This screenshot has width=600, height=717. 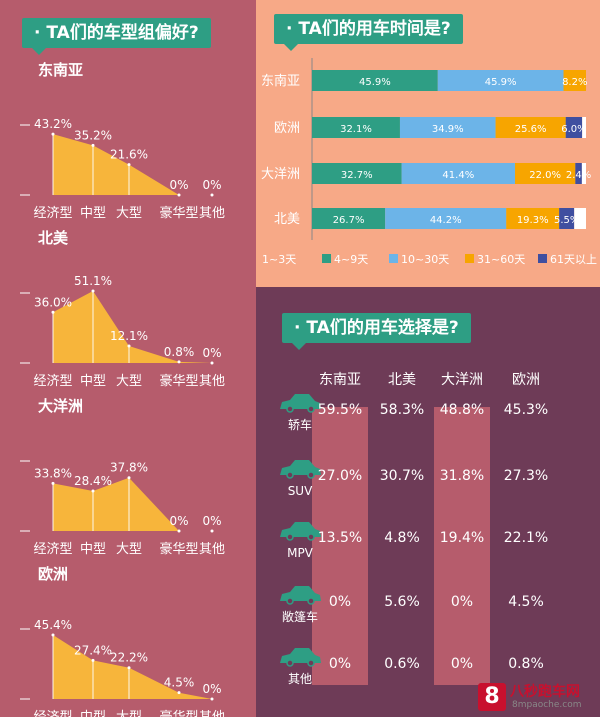 What do you see at coordinates (340, 410) in the screenshot?
I see `car-choice-value: 59.5%` at bounding box center [340, 410].